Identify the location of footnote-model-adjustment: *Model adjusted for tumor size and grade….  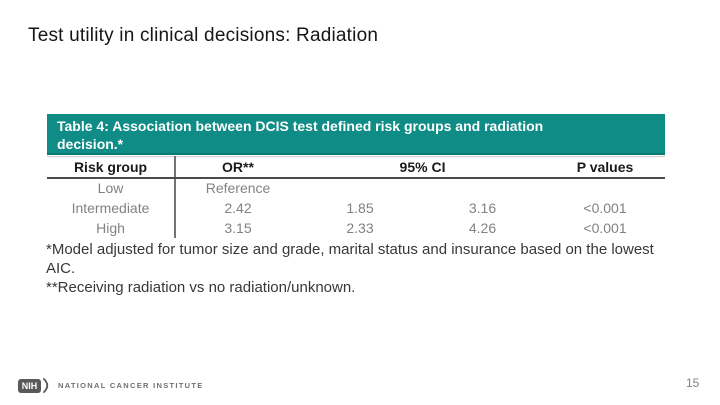
(350, 259).